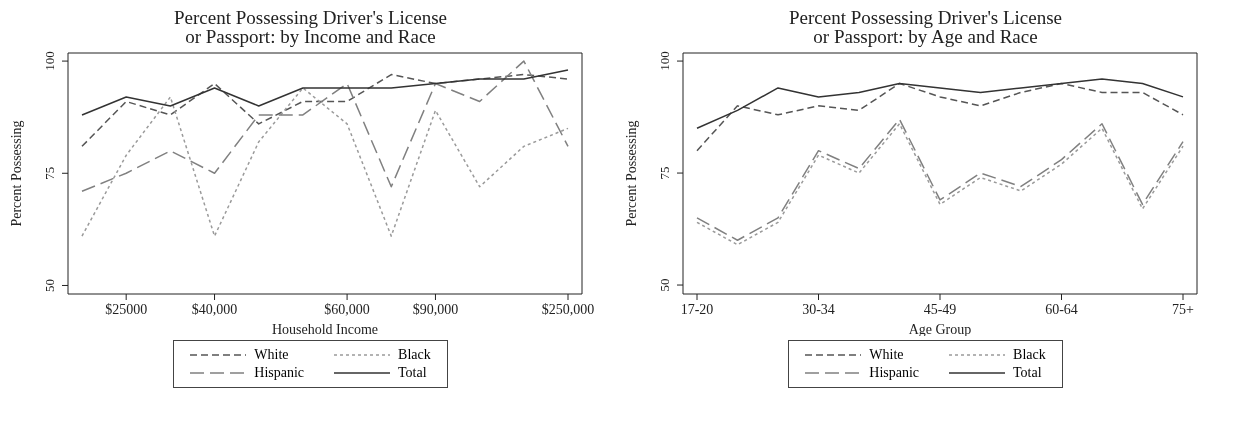 This screenshot has height=422, width=1237. I want to click on x-tick-label: $25000, so click(126, 309).